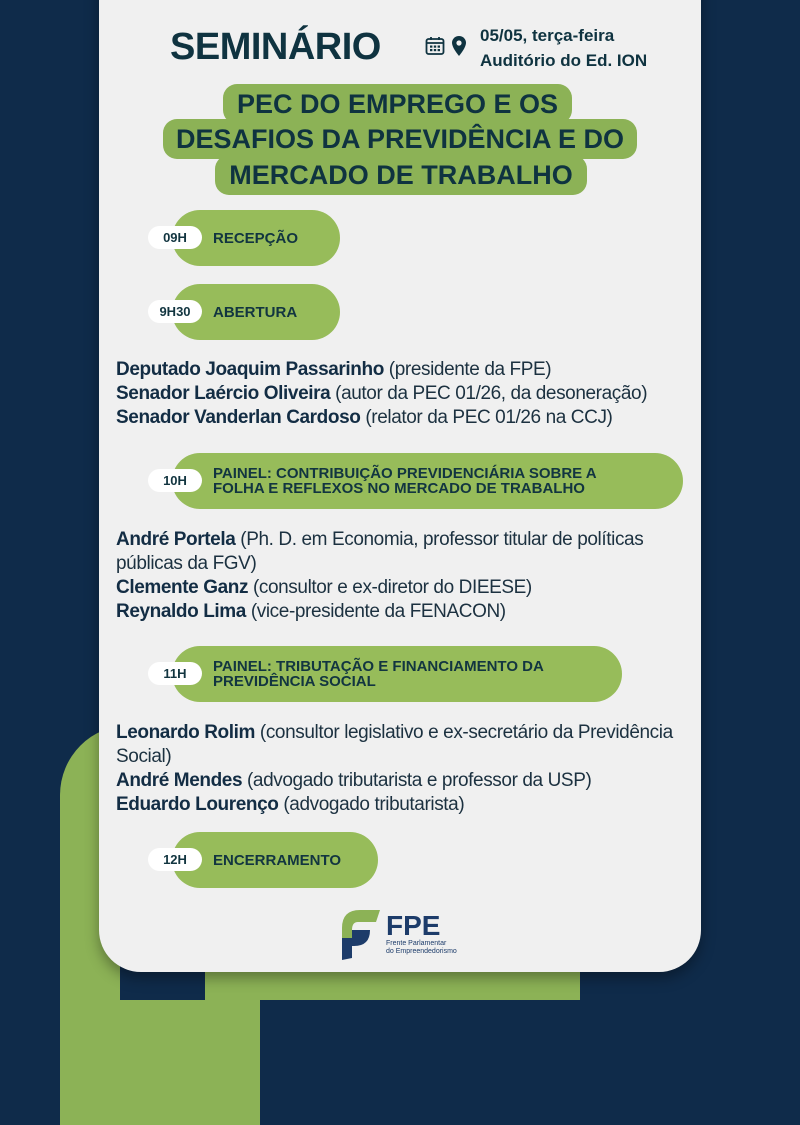 The image size is (800, 1125). What do you see at coordinates (175, 311) in the screenshot?
I see `schedule-time: 9H30` at bounding box center [175, 311].